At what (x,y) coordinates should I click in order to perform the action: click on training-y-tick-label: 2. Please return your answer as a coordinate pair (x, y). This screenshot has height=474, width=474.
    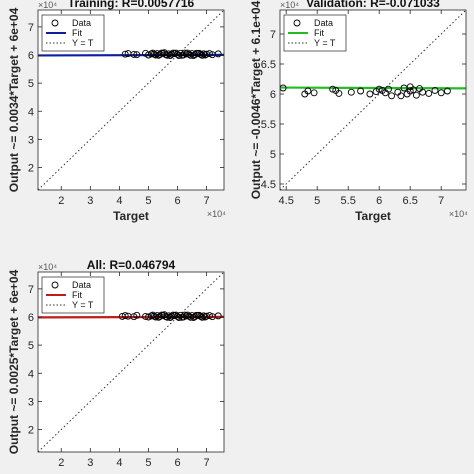
    Looking at the image, I should click on (31, 169).